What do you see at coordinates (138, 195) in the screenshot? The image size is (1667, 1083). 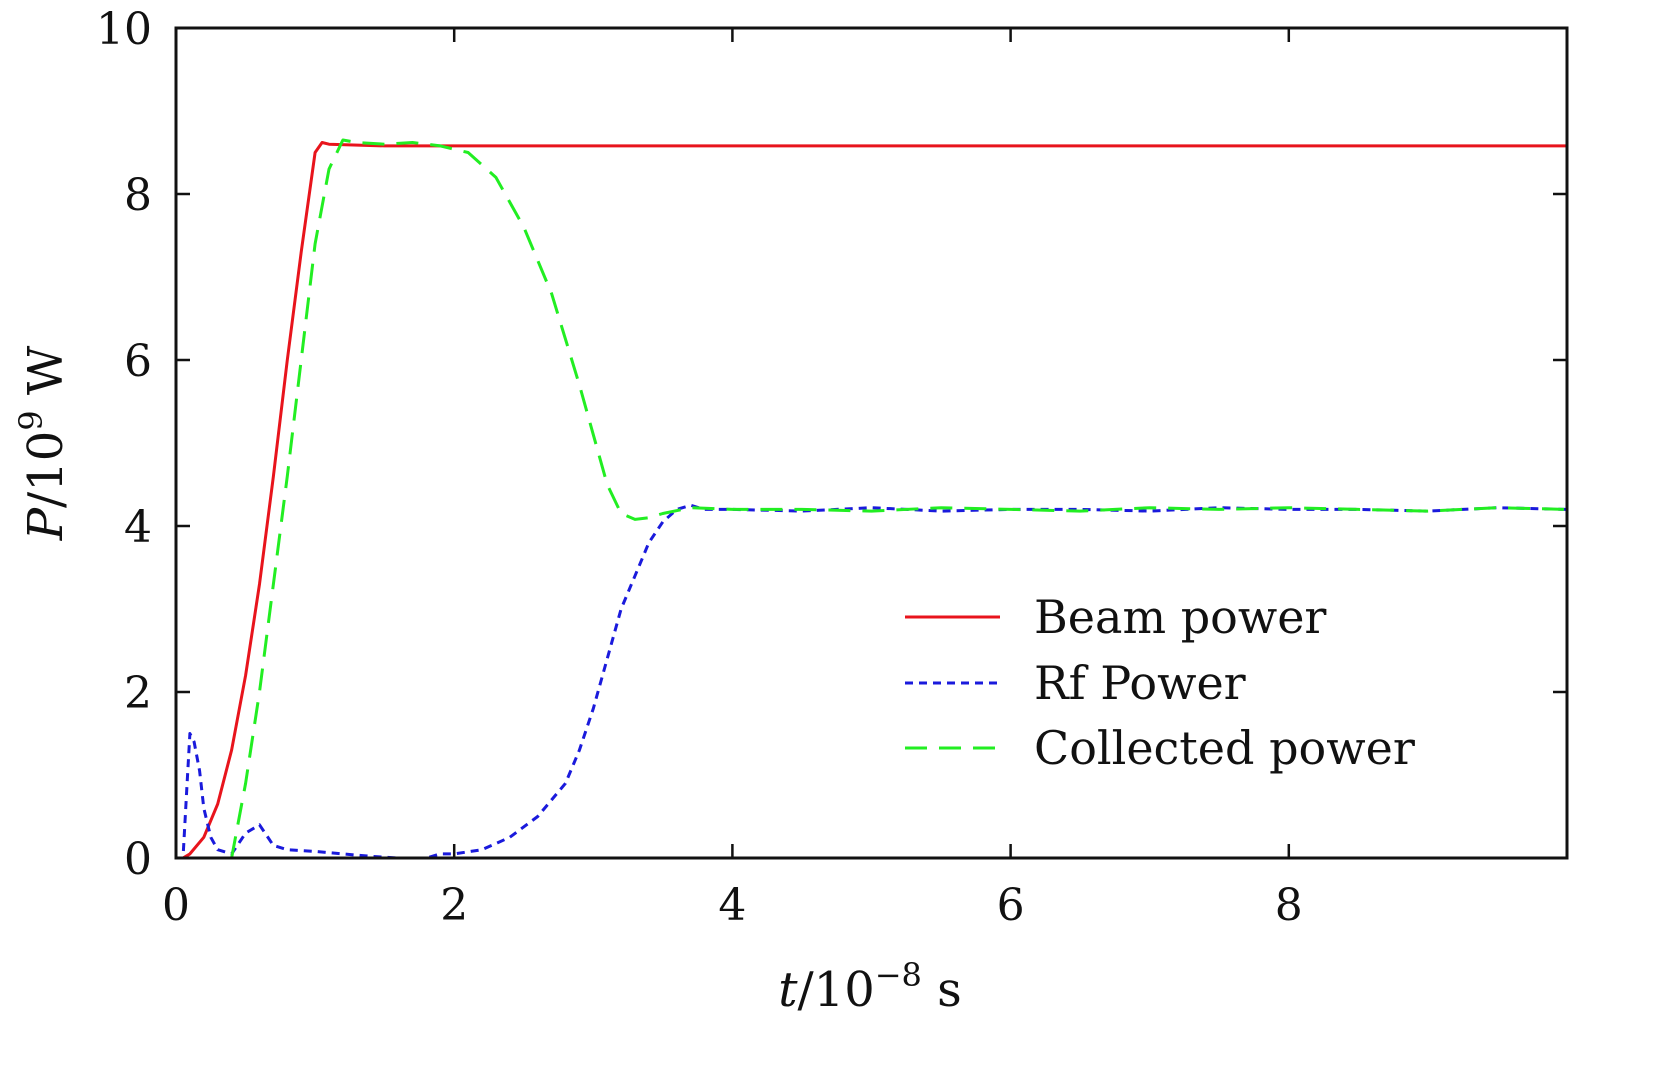 I see `y-tick-label: 8` at bounding box center [138, 195].